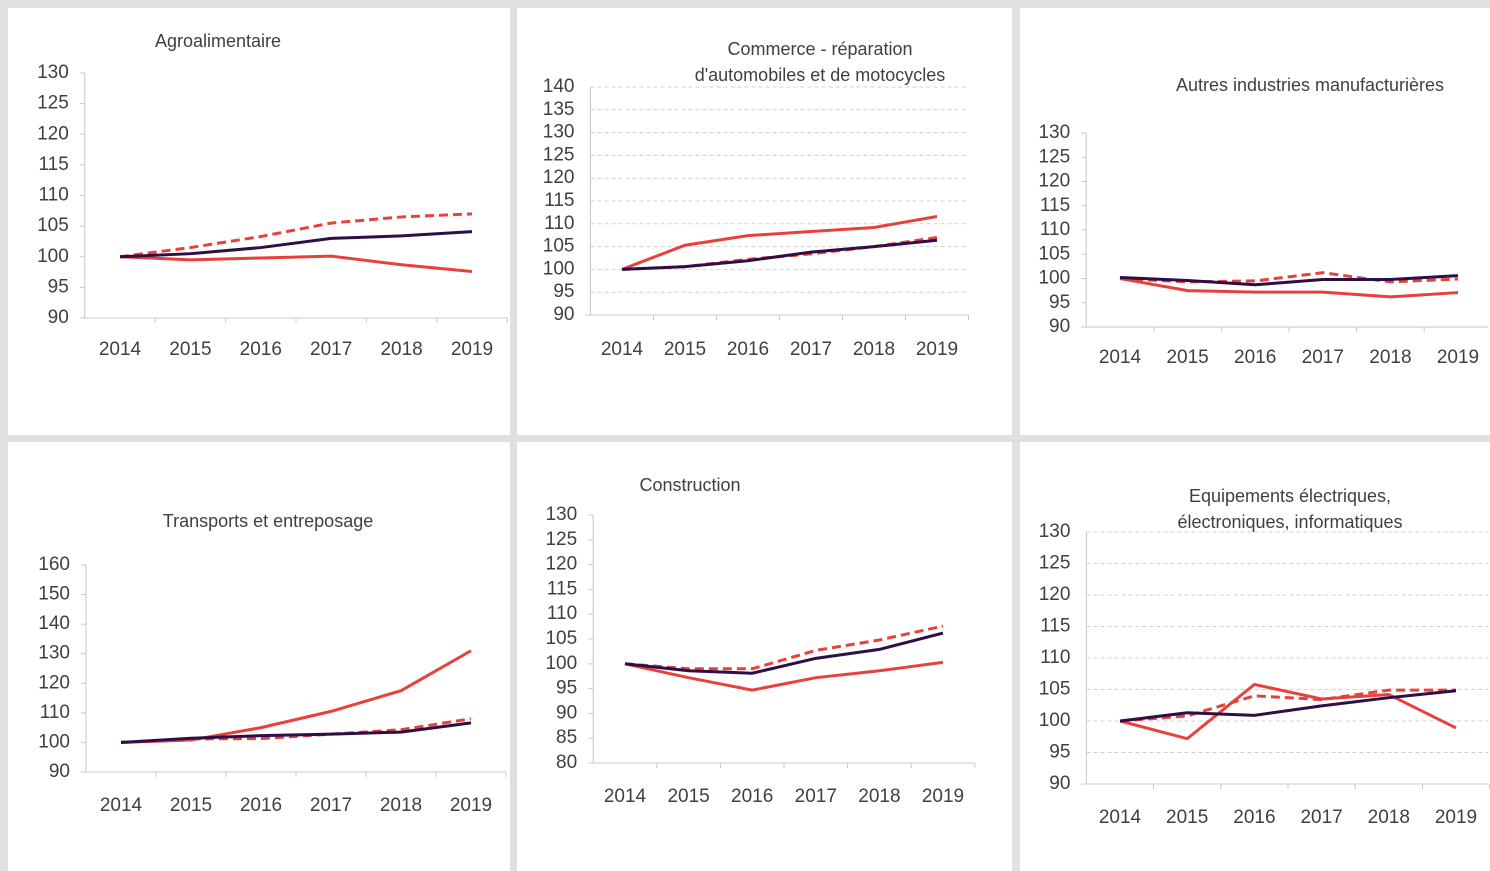 The height and width of the screenshot is (871, 1490). Describe the element at coordinates (54, 564) in the screenshot. I see `y-tick-label: 160` at that location.